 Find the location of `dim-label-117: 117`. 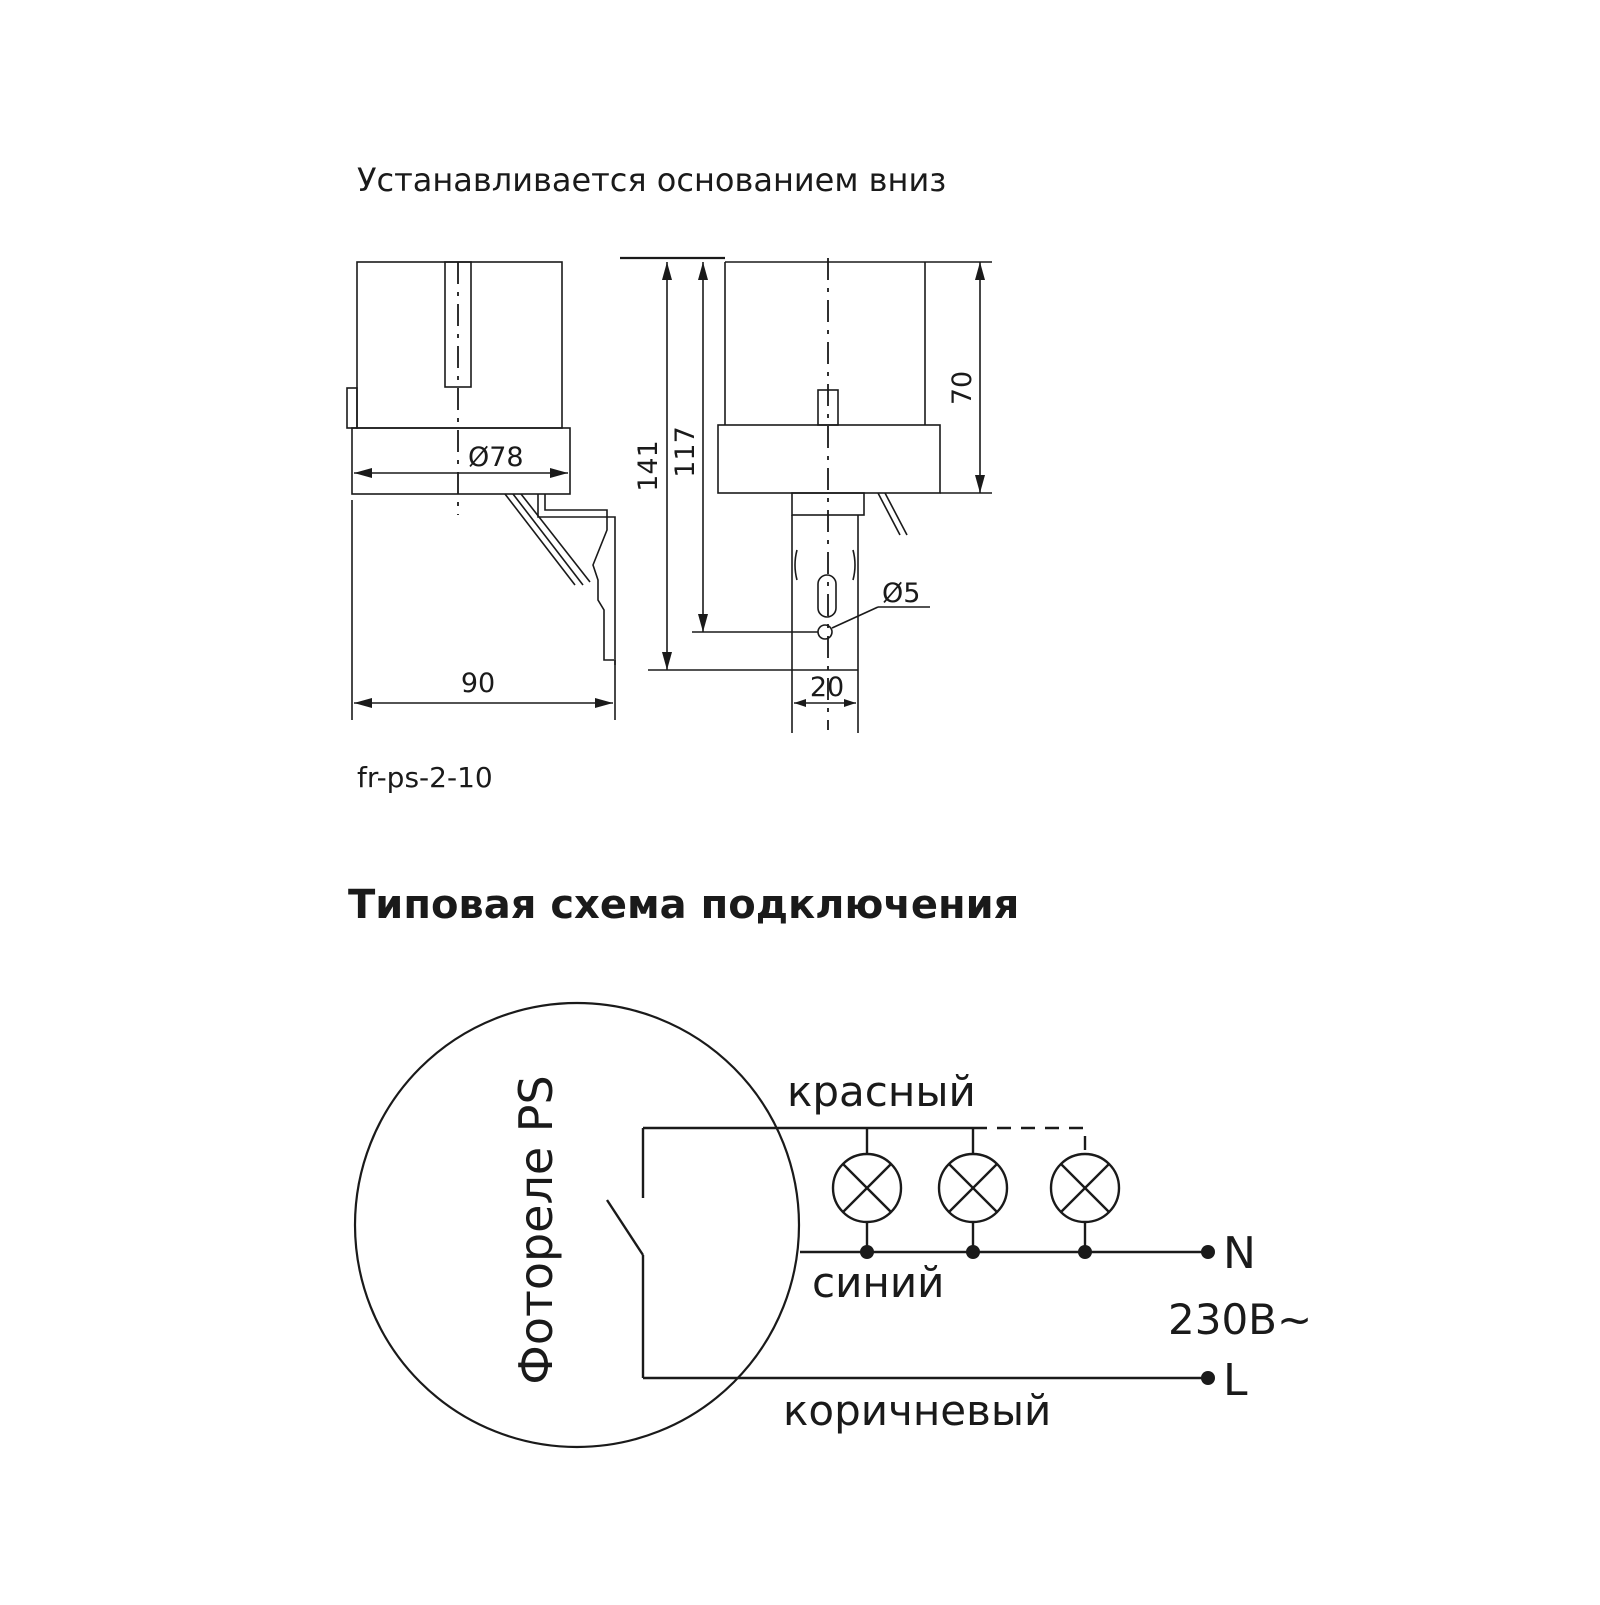

dim-label-117: 117 is located at coordinates (685, 452).